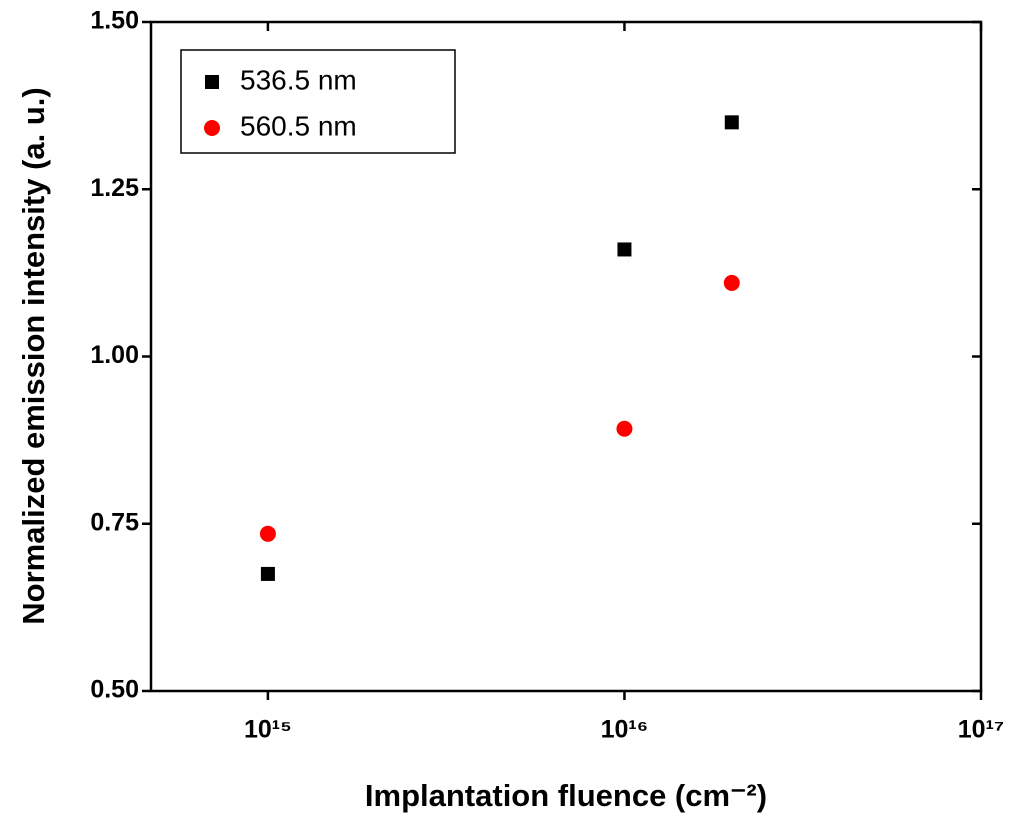  Describe the element at coordinates (33, 355) in the screenshot. I see `y-axis-label: Normalized emission intensity (a. u.)` at that location.